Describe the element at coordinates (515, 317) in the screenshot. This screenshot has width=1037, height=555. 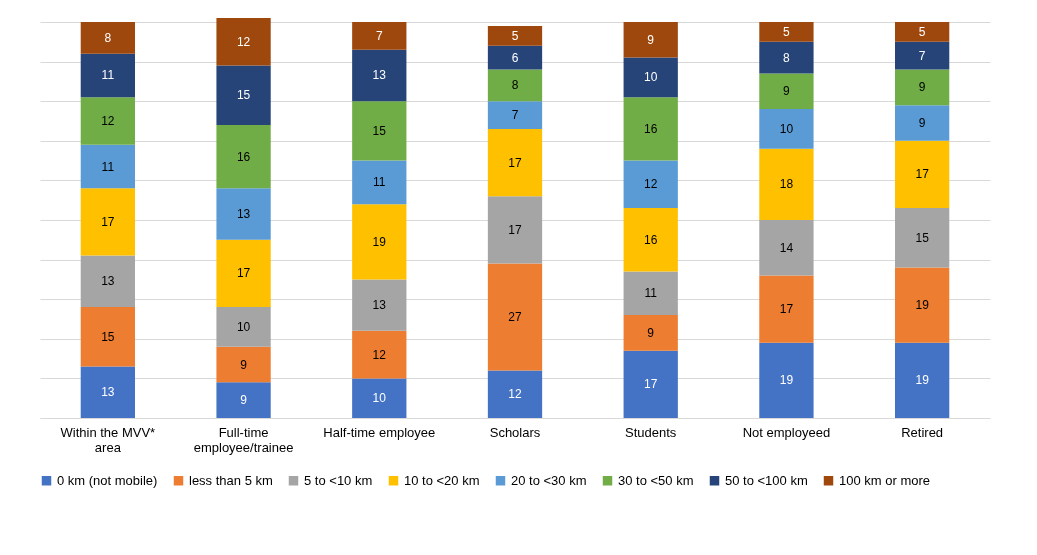
I see `data-label: 27` at that location.